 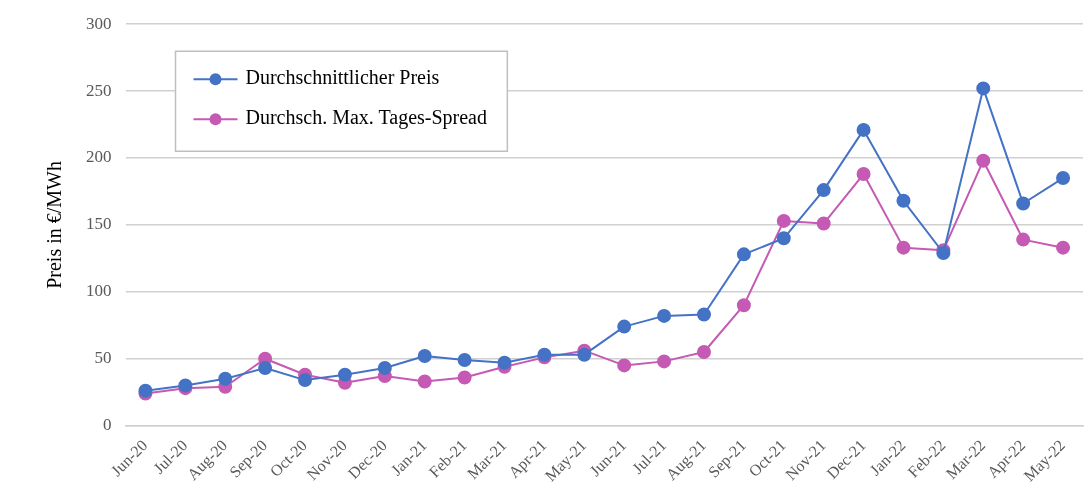 I want to click on y-tick-label: 50, so click(x=103, y=358).